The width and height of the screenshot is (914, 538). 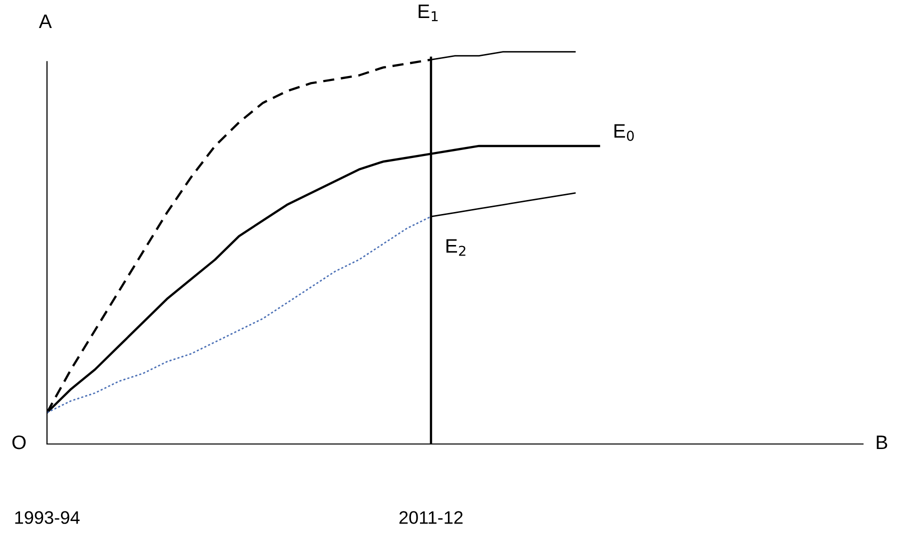 What do you see at coordinates (19, 442) in the screenshot?
I see `text: O` at bounding box center [19, 442].